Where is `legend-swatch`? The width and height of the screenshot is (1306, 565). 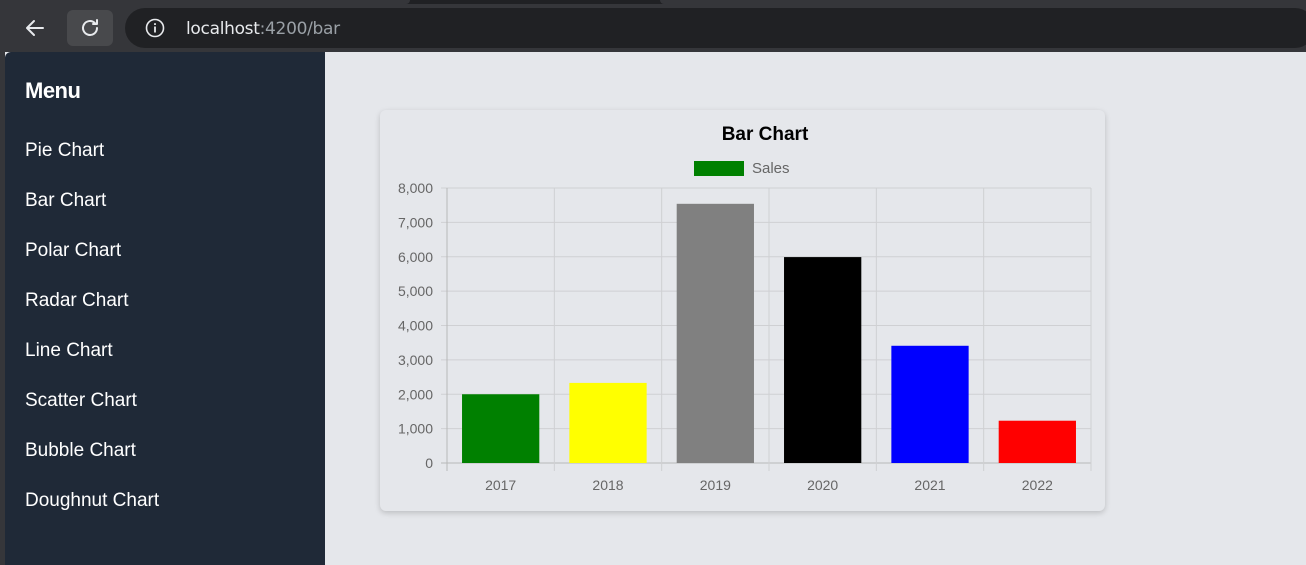 legend-swatch is located at coordinates (719, 168).